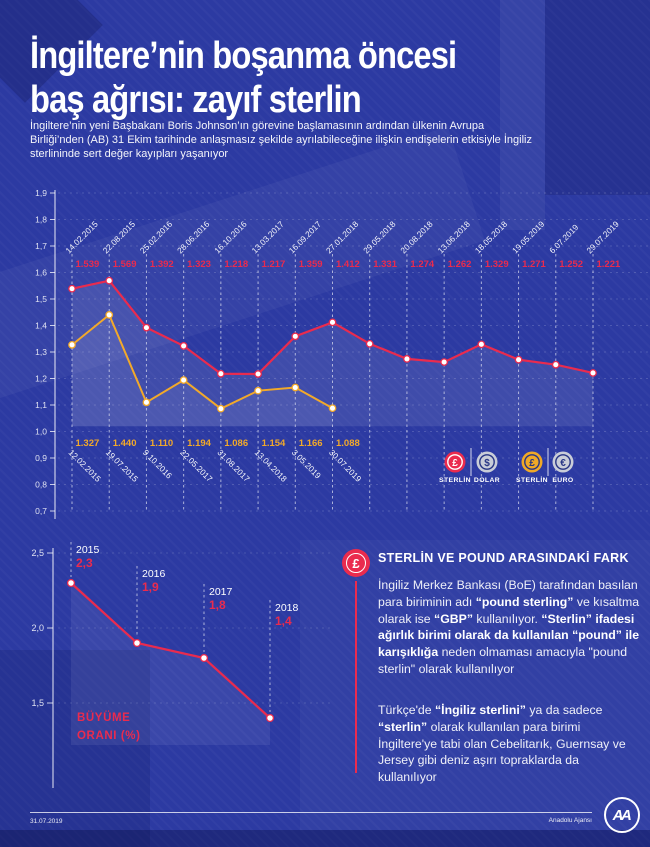  Describe the element at coordinates (85, 465) in the screenshot. I see `svg-text: 12.02.2015` at that location.